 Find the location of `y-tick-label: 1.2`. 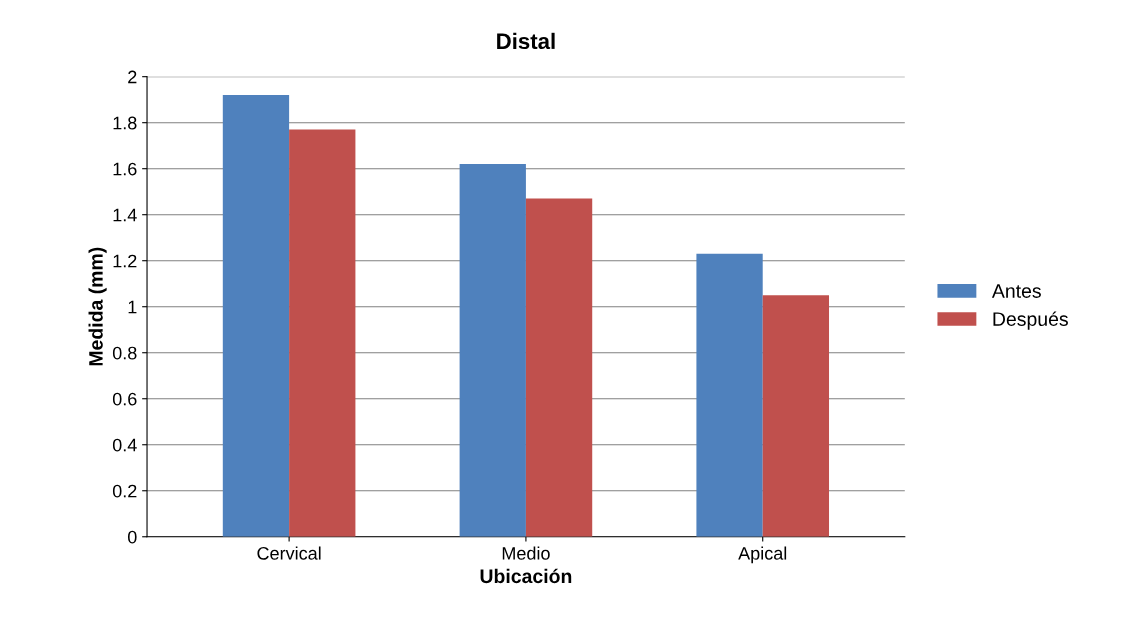

y-tick-label: 1.2 is located at coordinates (125, 261).